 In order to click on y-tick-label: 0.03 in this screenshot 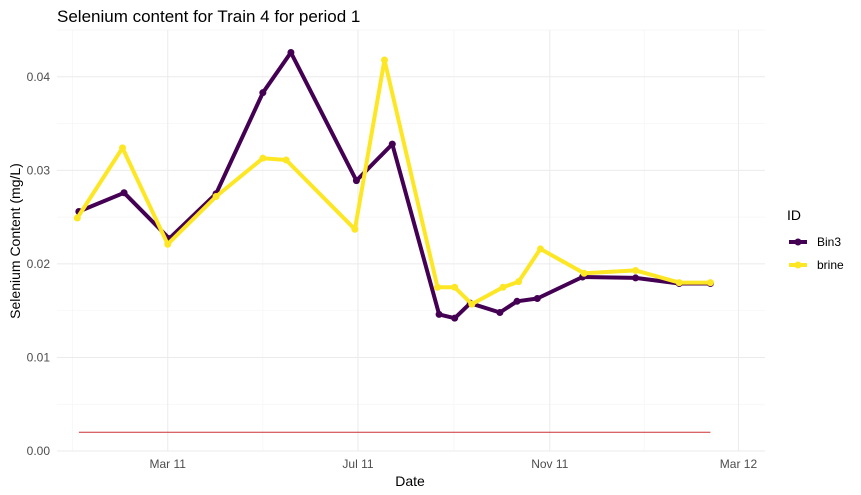, I will do `click(39, 170)`.